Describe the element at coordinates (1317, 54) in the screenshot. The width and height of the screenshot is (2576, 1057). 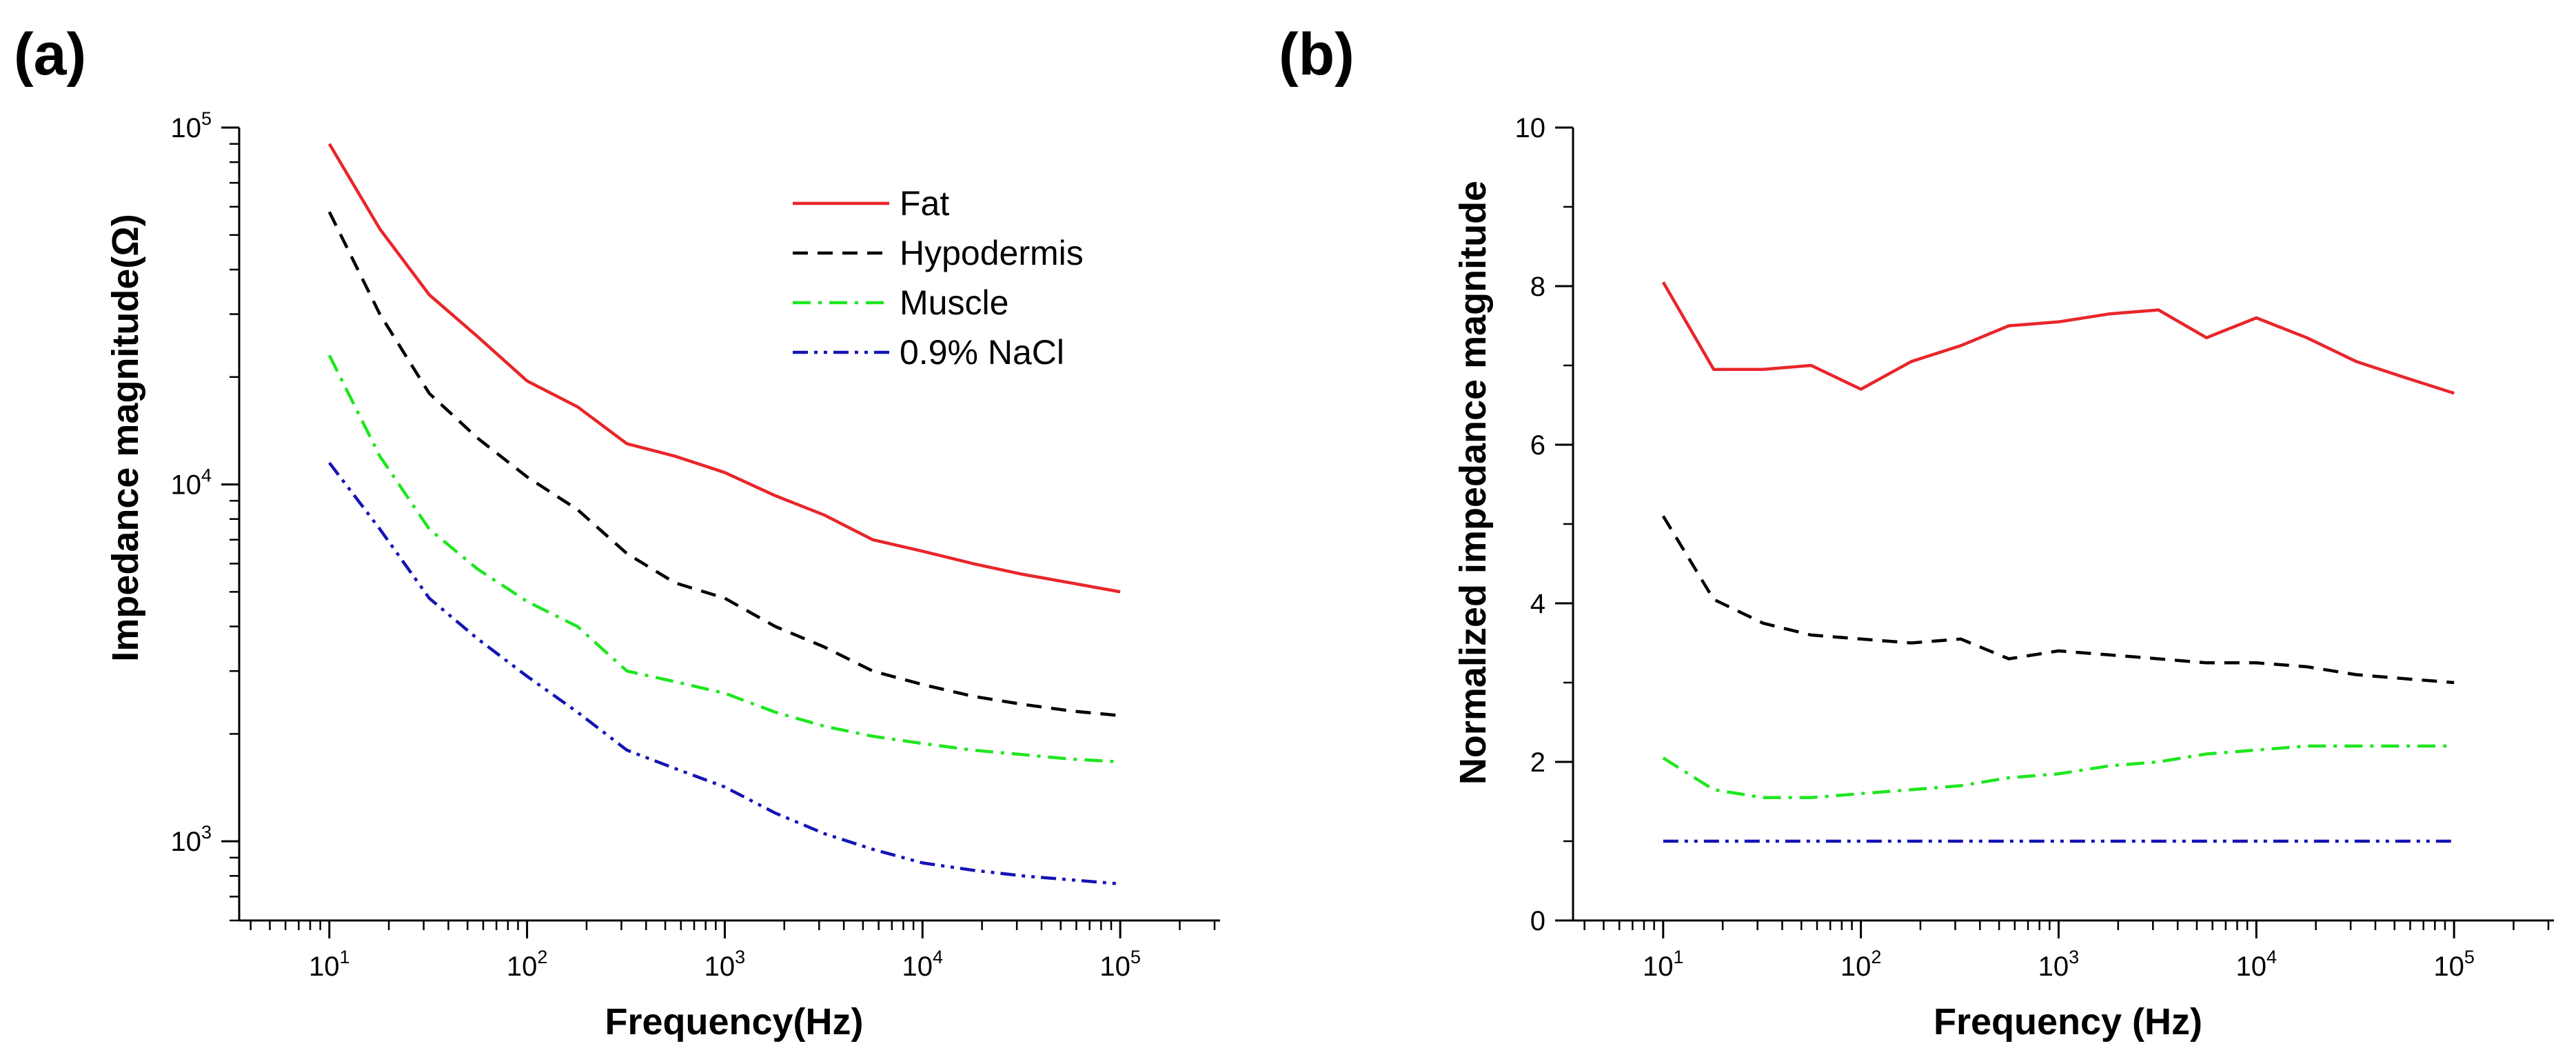
I see `panel-b-label: (b)` at that location.